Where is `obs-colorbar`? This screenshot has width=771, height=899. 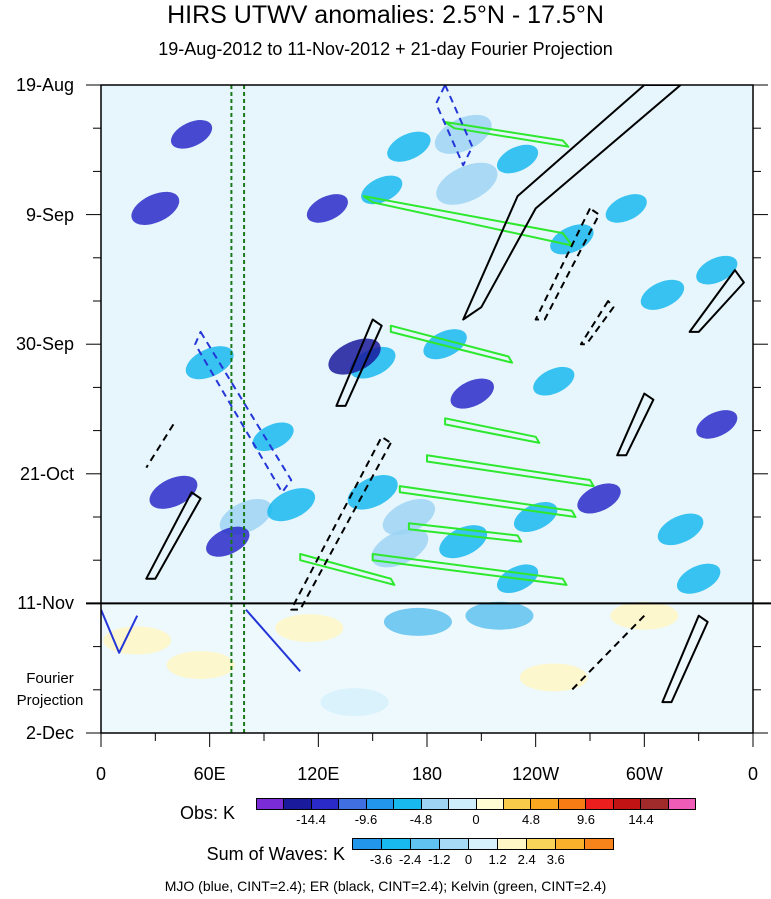
obs-colorbar is located at coordinates (476, 804).